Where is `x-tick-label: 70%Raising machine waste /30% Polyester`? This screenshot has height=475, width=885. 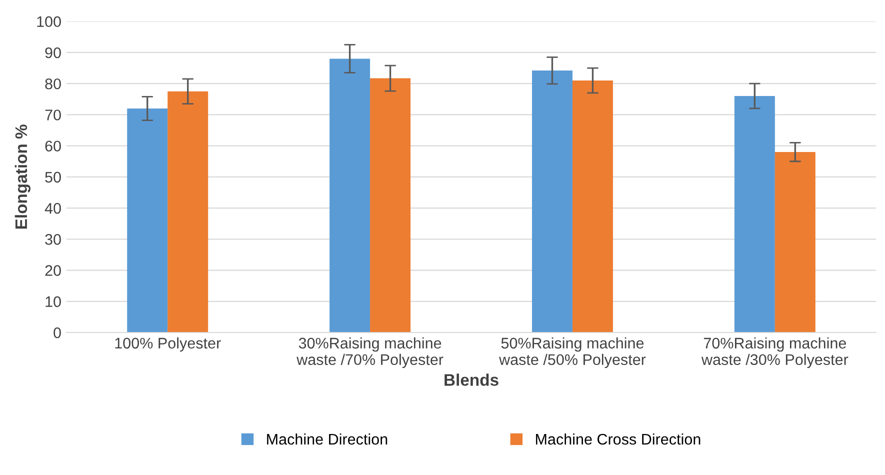 x-tick-label: 70%Raising machine waste /30% Polyester is located at coordinates (774, 352).